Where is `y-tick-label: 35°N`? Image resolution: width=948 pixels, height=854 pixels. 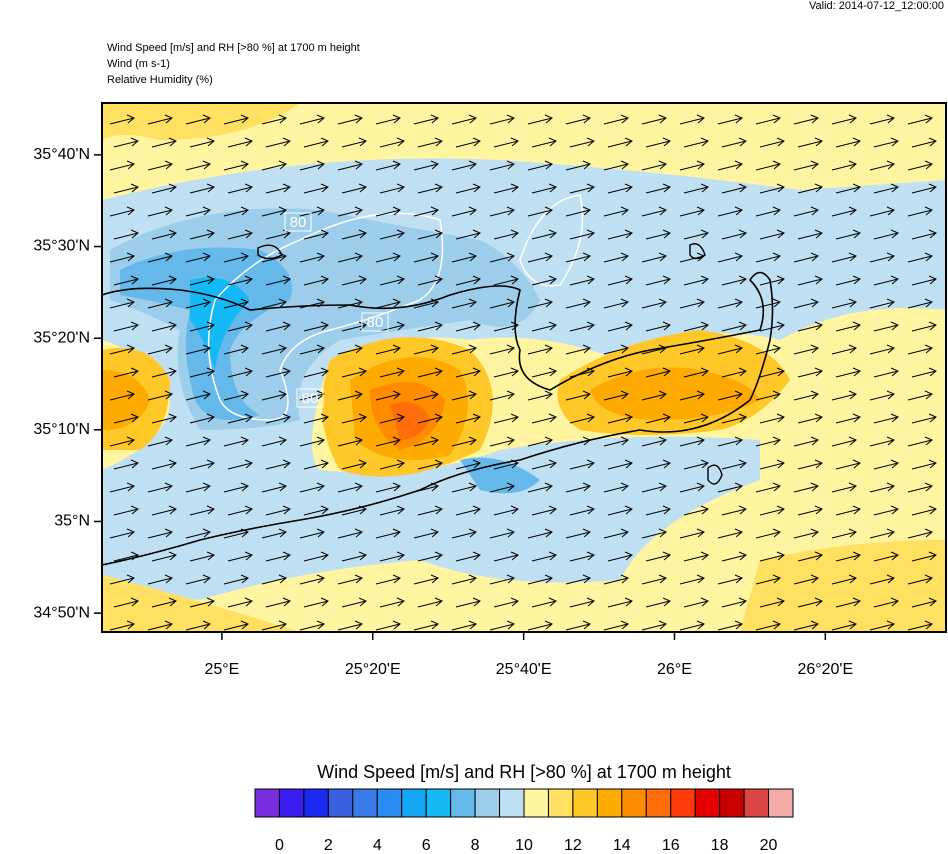 y-tick-label: 35°N is located at coordinates (72, 521).